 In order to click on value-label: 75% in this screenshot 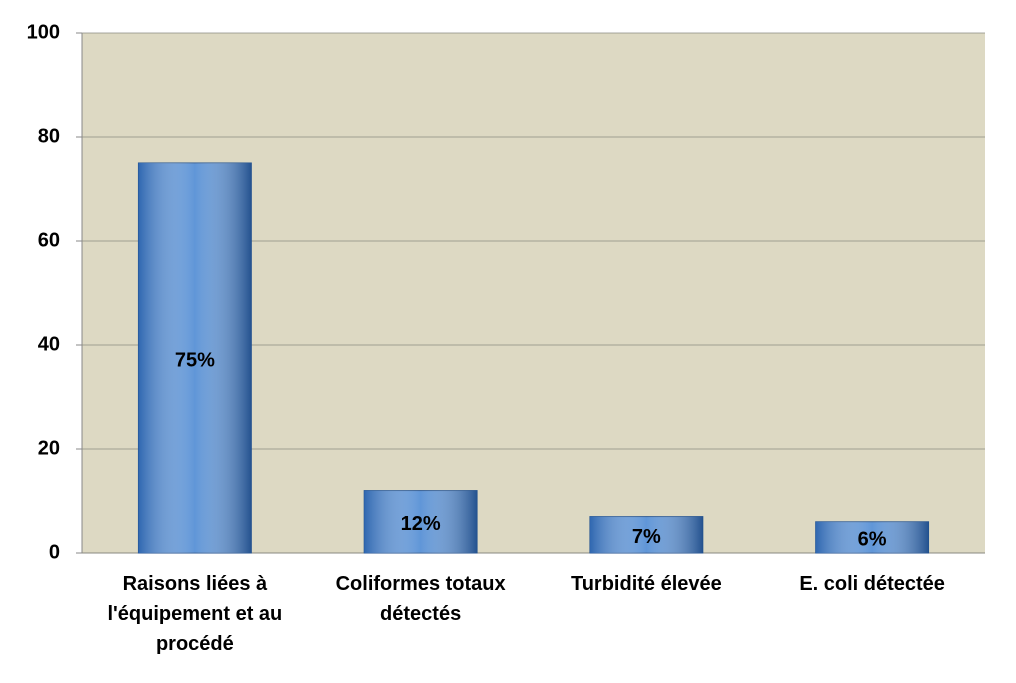, I will do `click(195, 360)`.